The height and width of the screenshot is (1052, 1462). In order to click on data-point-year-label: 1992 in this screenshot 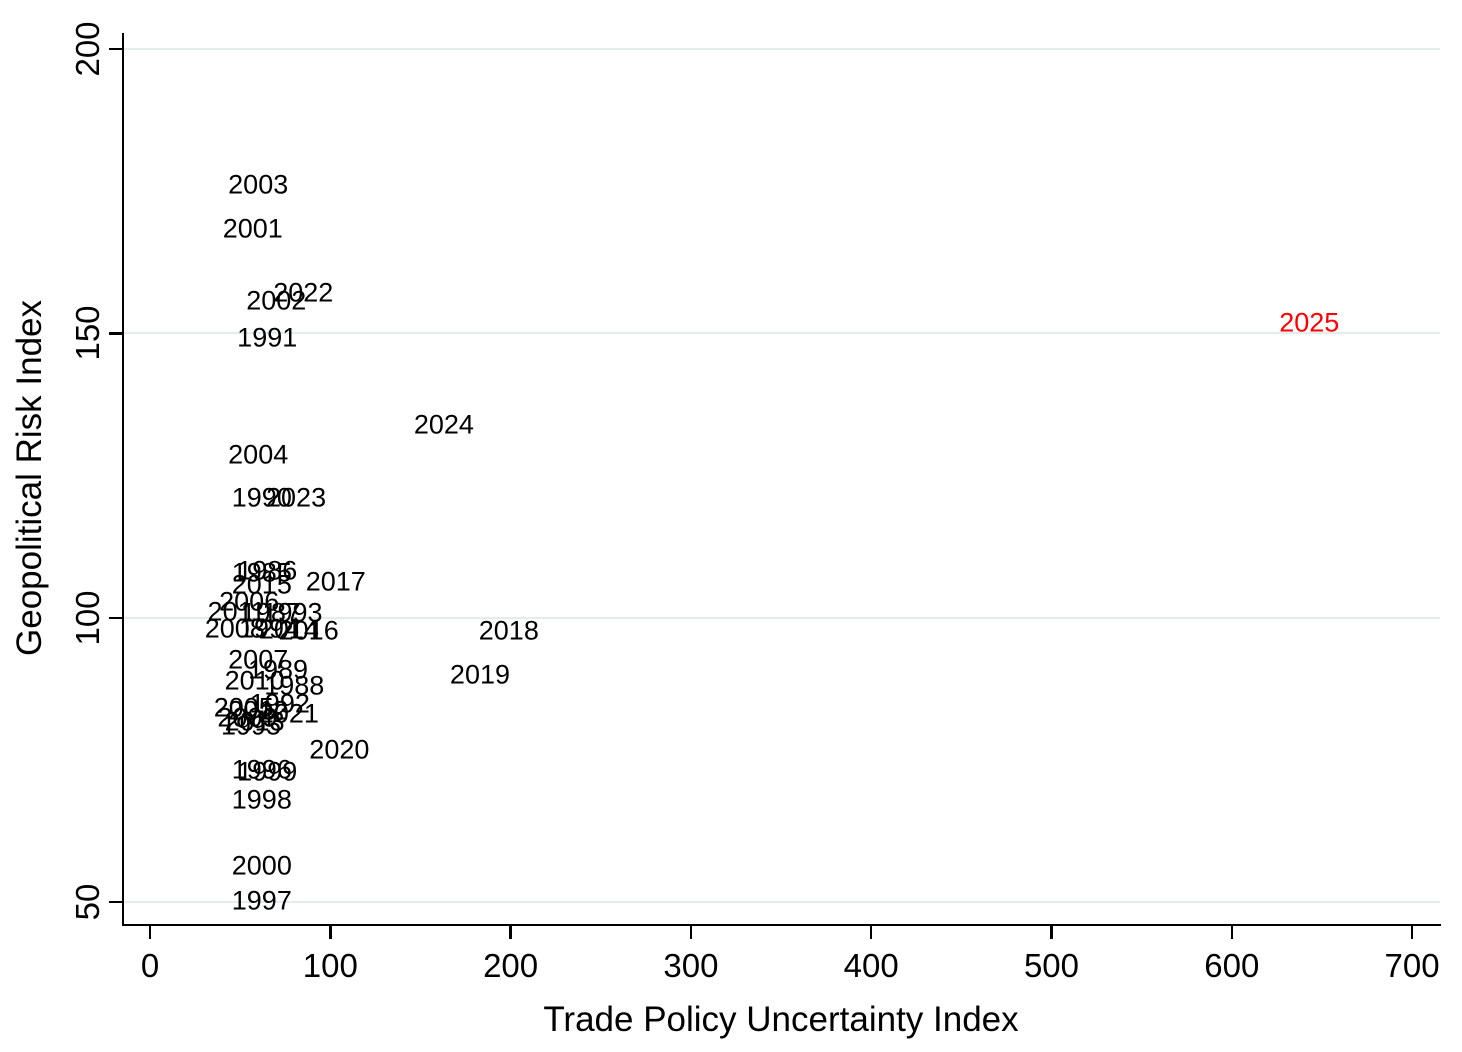, I will do `click(279, 703)`.